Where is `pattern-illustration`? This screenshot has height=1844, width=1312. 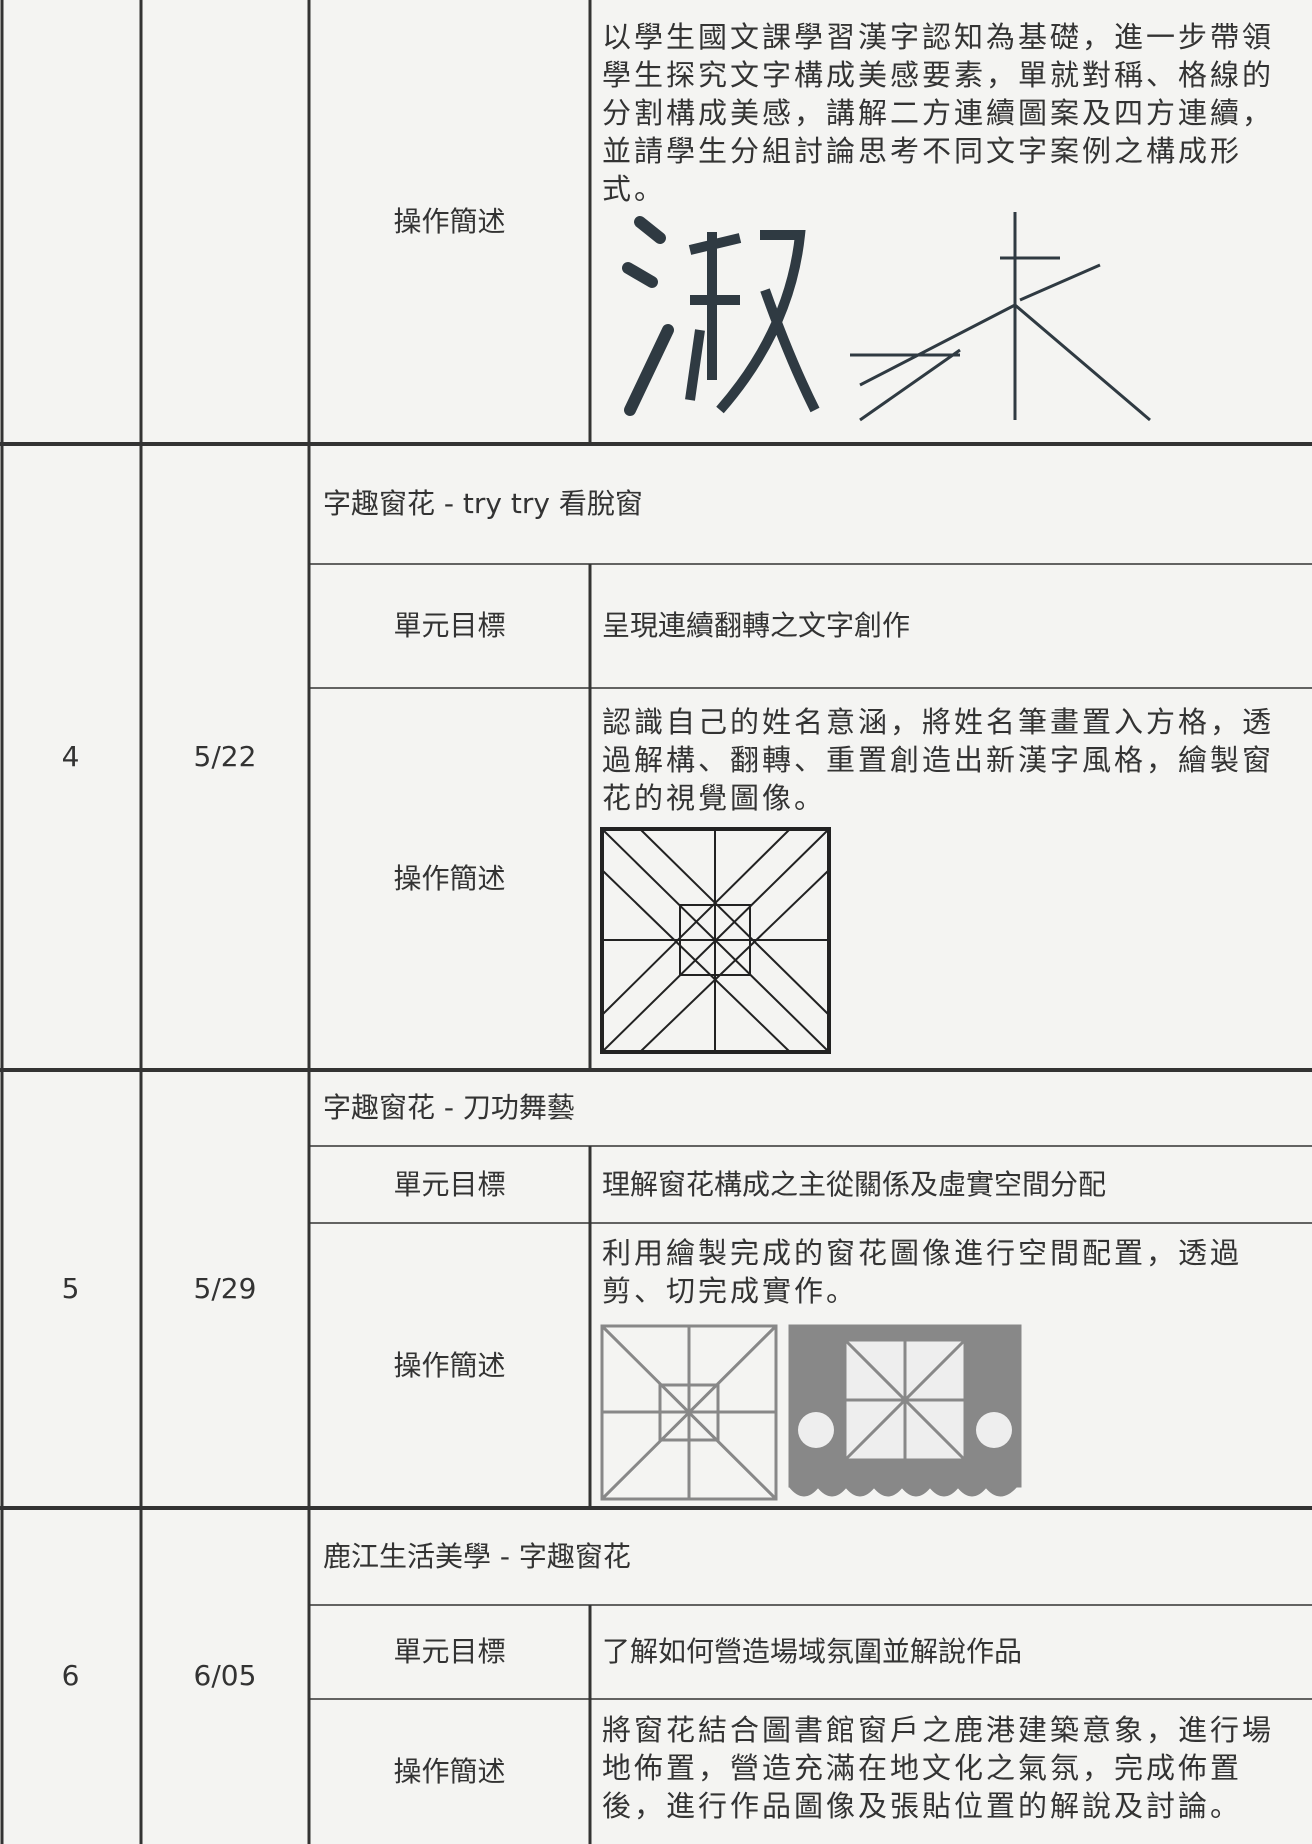
pattern-illustration is located at coordinates (715, 940).